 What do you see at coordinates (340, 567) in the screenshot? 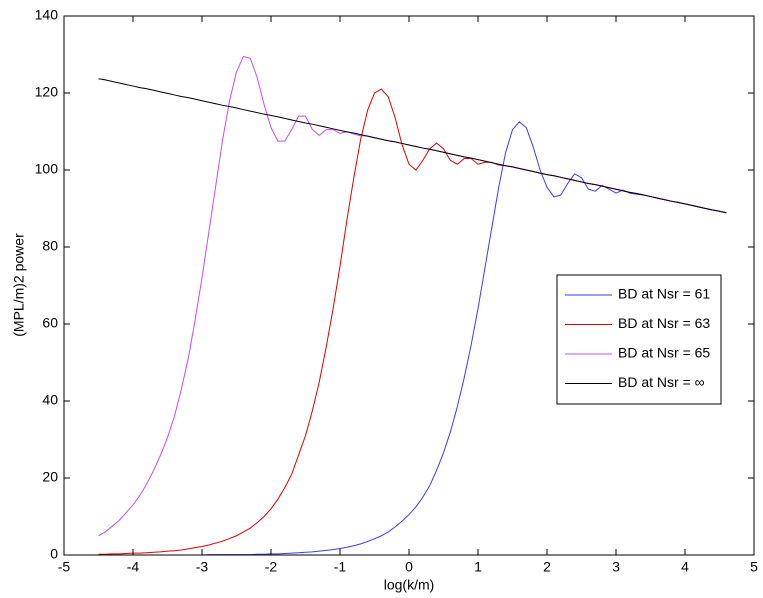
I see `x-tick-label: -1` at bounding box center [340, 567].